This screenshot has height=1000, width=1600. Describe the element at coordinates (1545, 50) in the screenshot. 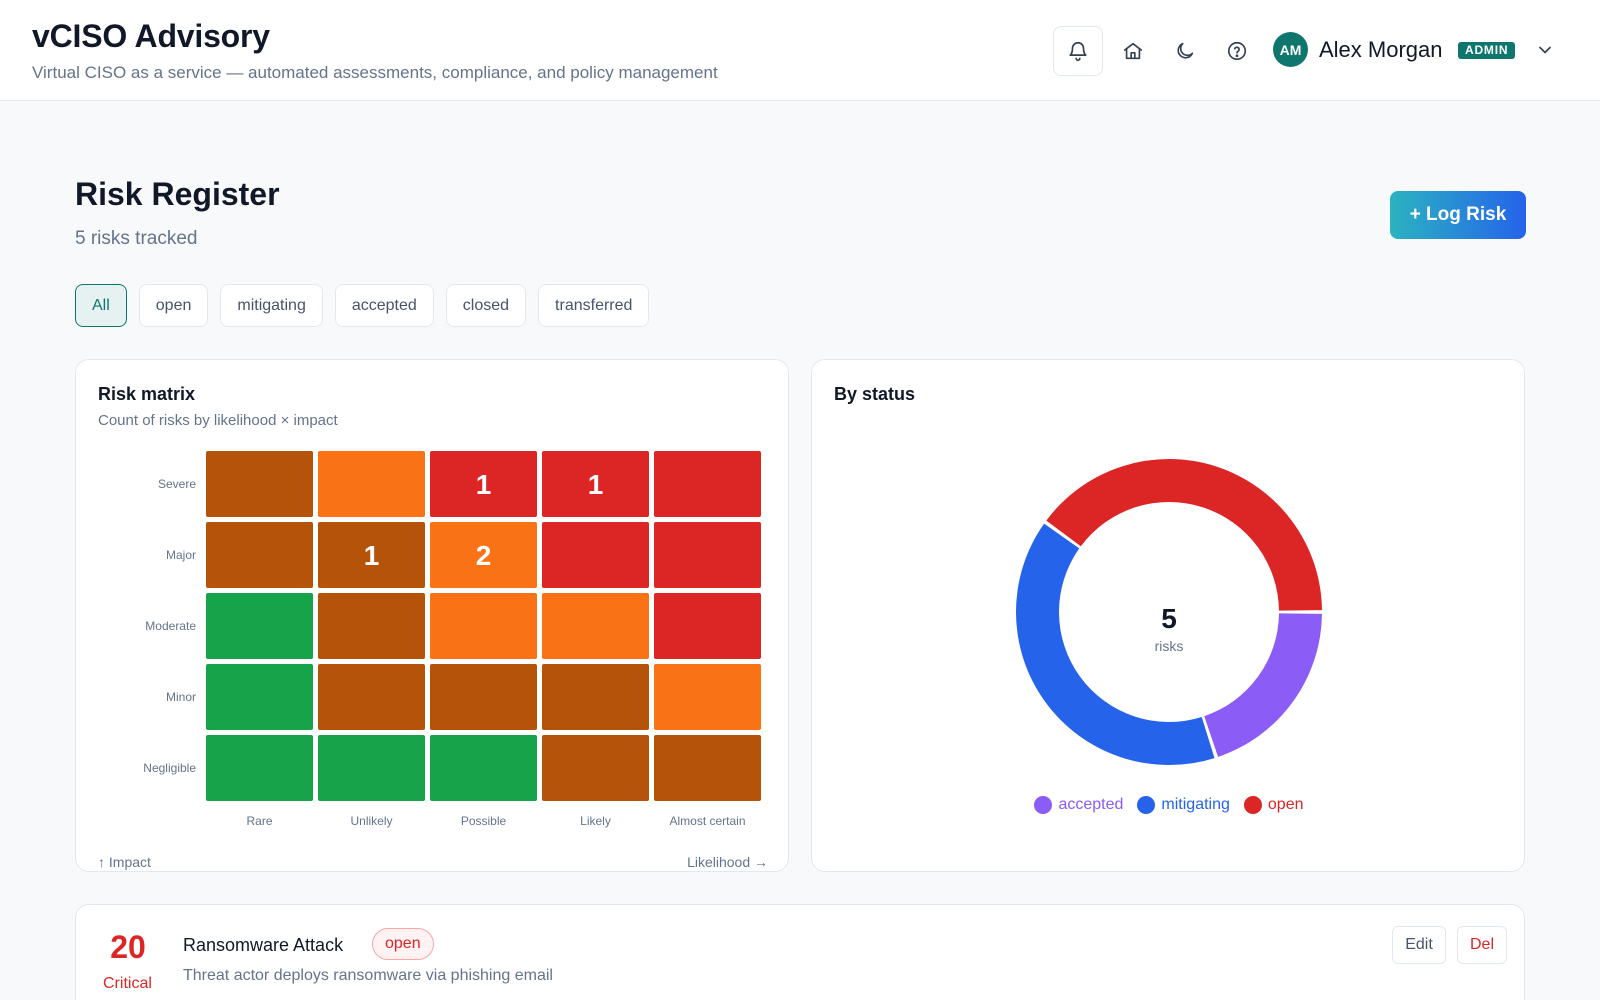

I see `chevron-down-icon` at that location.